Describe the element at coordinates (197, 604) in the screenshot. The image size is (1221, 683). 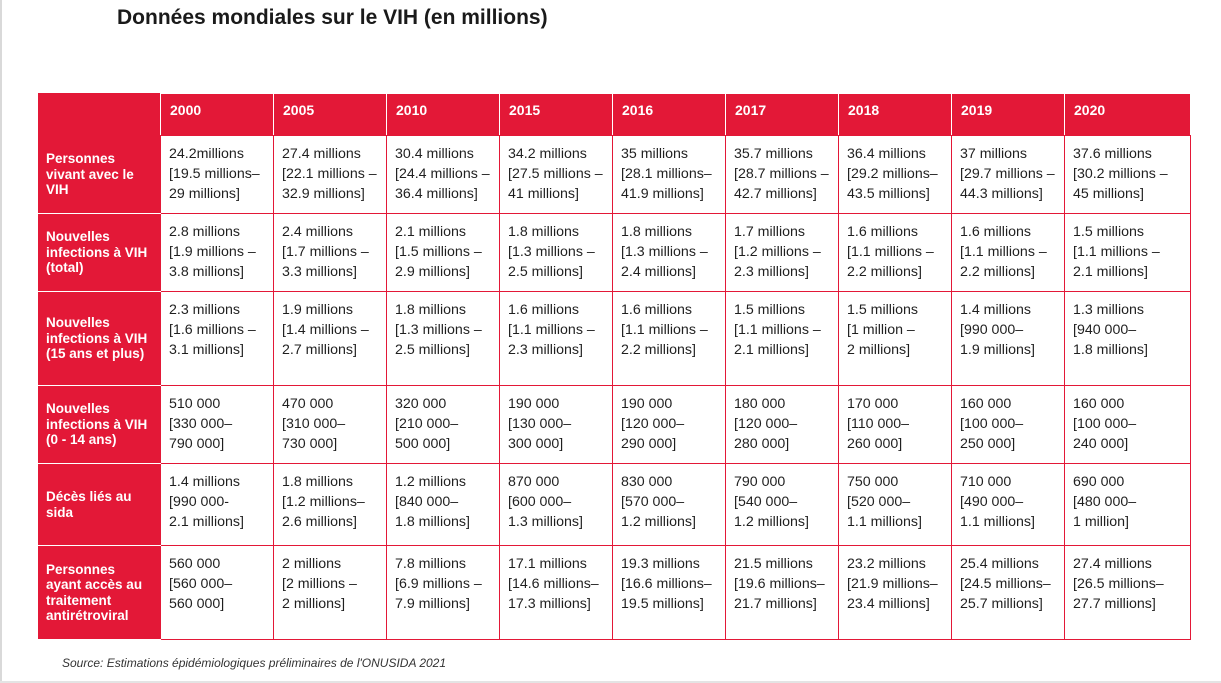
I see `cell-range-line: 560 000]` at that location.